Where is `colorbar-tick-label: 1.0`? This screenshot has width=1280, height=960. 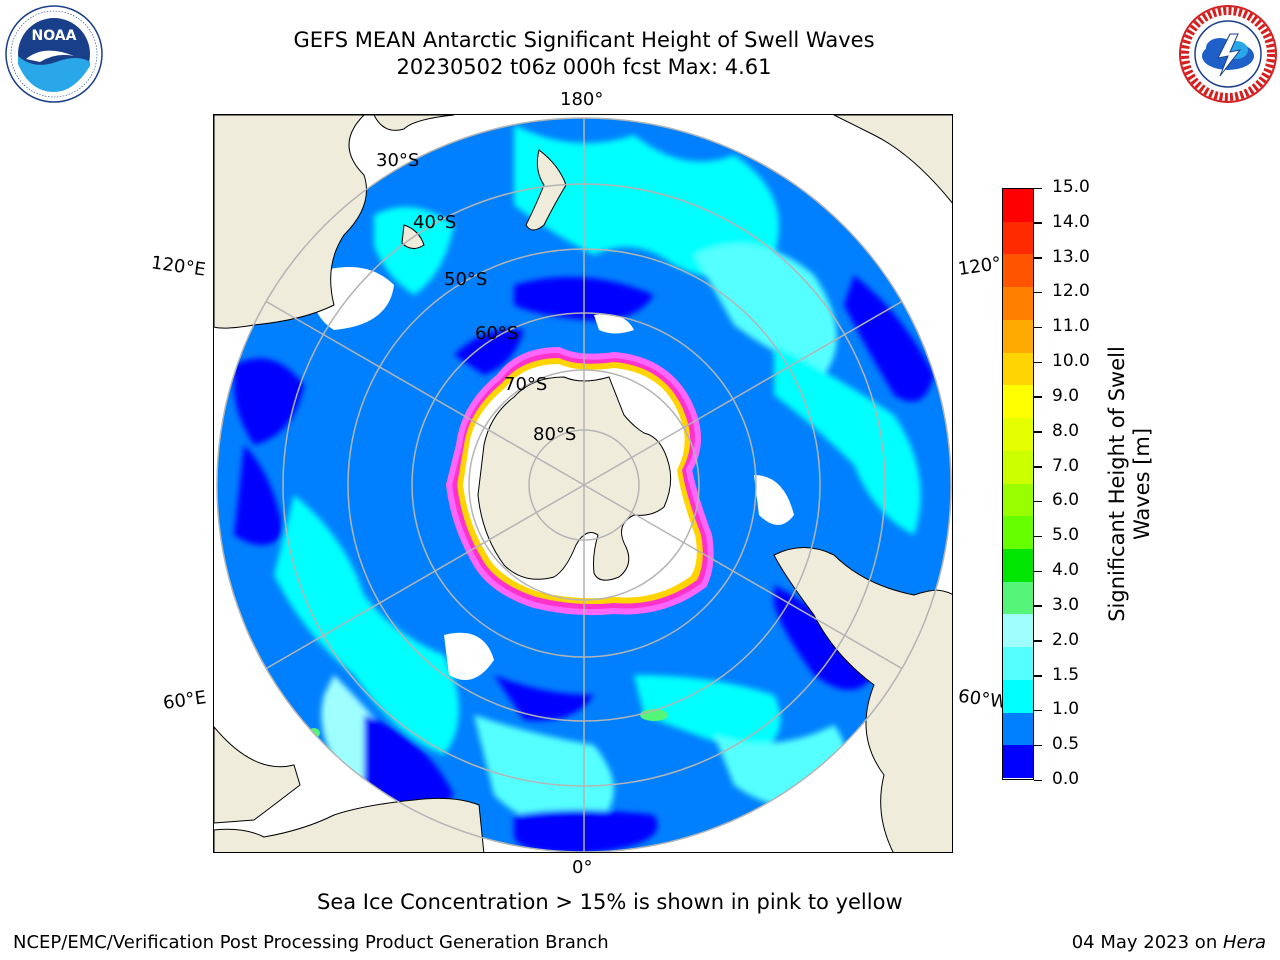 colorbar-tick-label: 1.0 is located at coordinates (1066, 709).